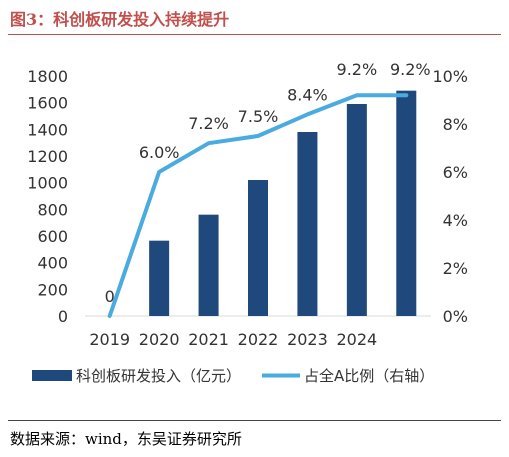 The width and height of the screenshot is (509, 457). What do you see at coordinates (455, 220) in the screenshot?
I see `y-right-tick-label: 4%` at bounding box center [455, 220].